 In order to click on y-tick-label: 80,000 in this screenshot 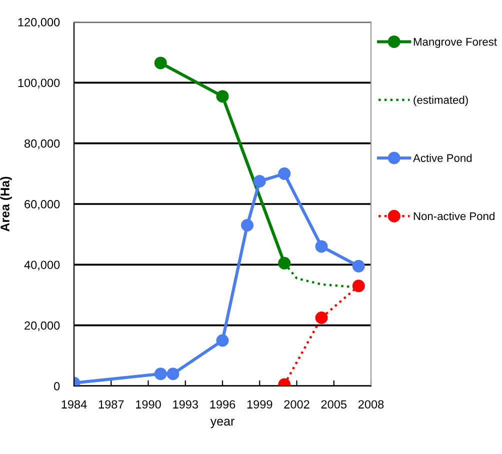, I will do `click(42, 144)`.